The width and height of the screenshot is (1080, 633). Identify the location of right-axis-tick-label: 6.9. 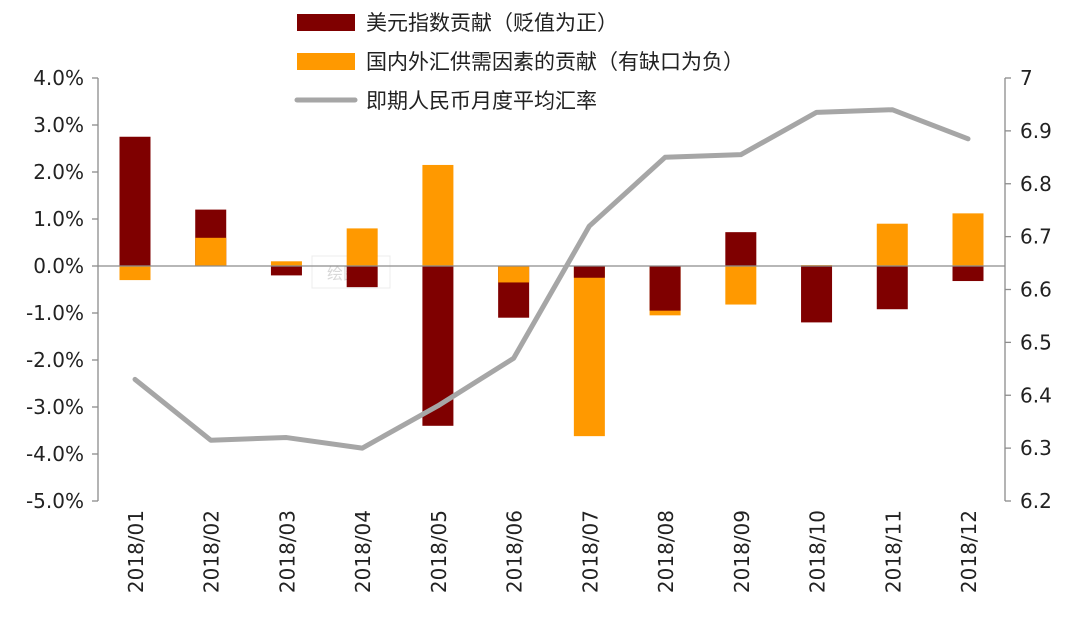
(1036, 131).